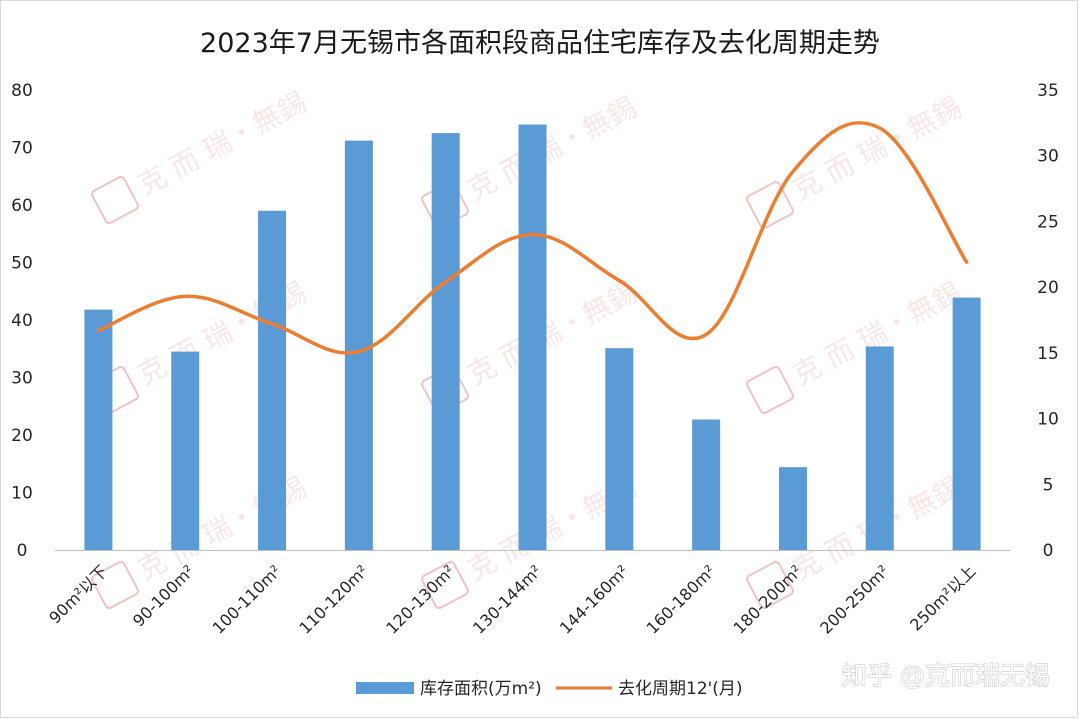 The width and height of the screenshot is (1080, 720). What do you see at coordinates (22, 206) in the screenshot?
I see `y-left-tick-label: 60` at bounding box center [22, 206].